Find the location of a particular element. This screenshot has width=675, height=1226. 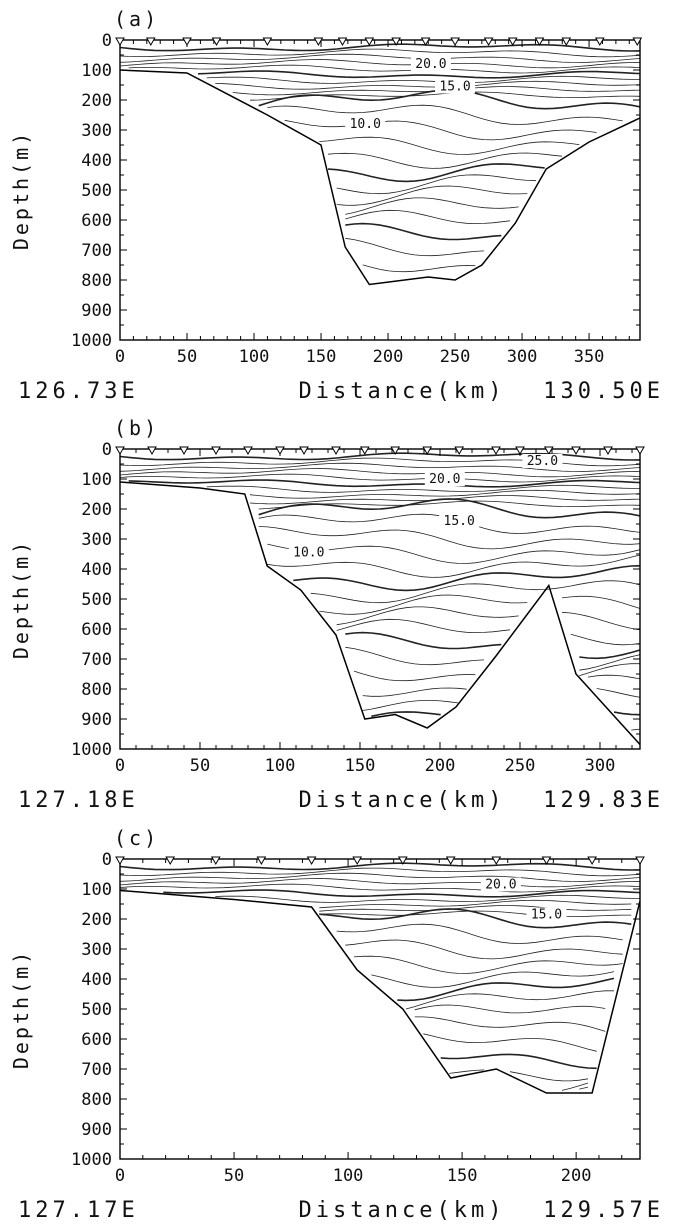

x-tick-label: 300 is located at coordinates (600, 766).